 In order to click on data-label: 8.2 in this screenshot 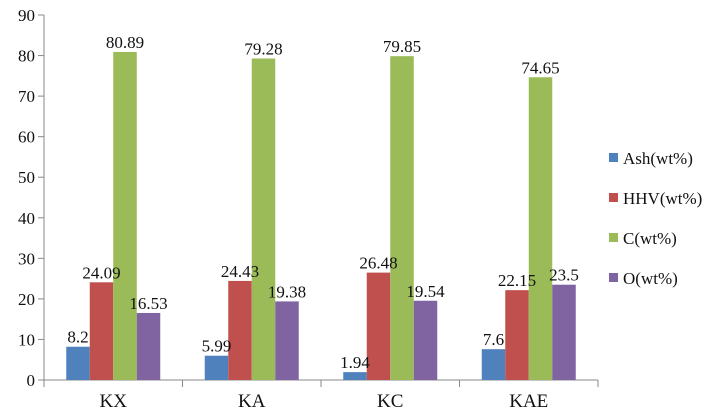, I will do `click(77, 337)`.